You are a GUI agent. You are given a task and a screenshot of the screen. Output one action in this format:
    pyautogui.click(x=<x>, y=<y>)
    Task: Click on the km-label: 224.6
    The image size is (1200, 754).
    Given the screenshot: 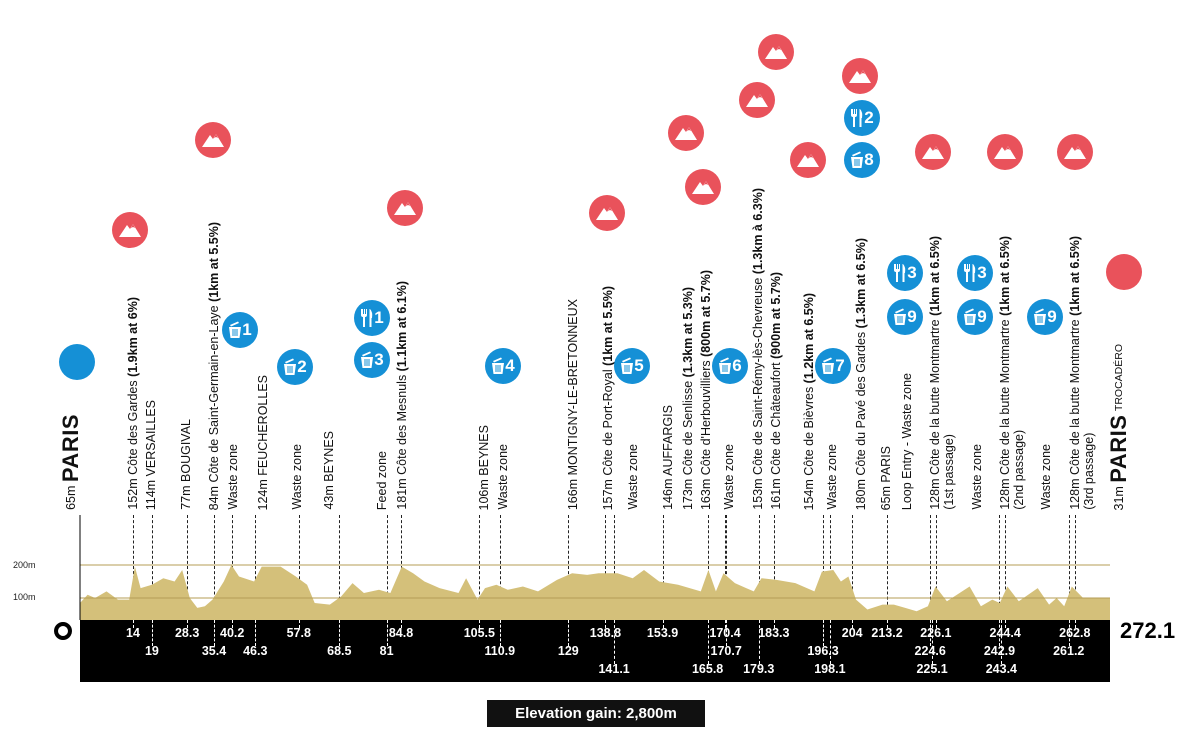 What is the action you would take?
    pyautogui.click(x=930, y=651)
    